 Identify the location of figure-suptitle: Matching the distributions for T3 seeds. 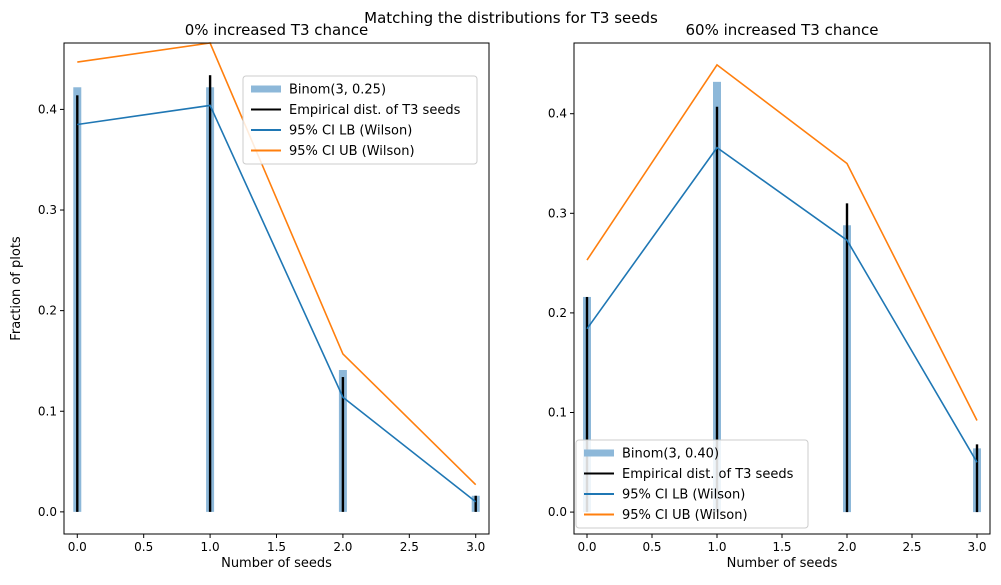
(511, 18).